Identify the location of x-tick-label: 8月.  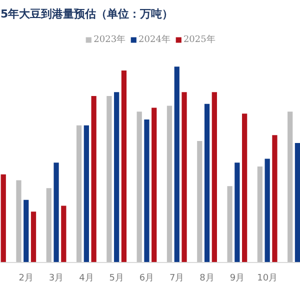
(207, 279).